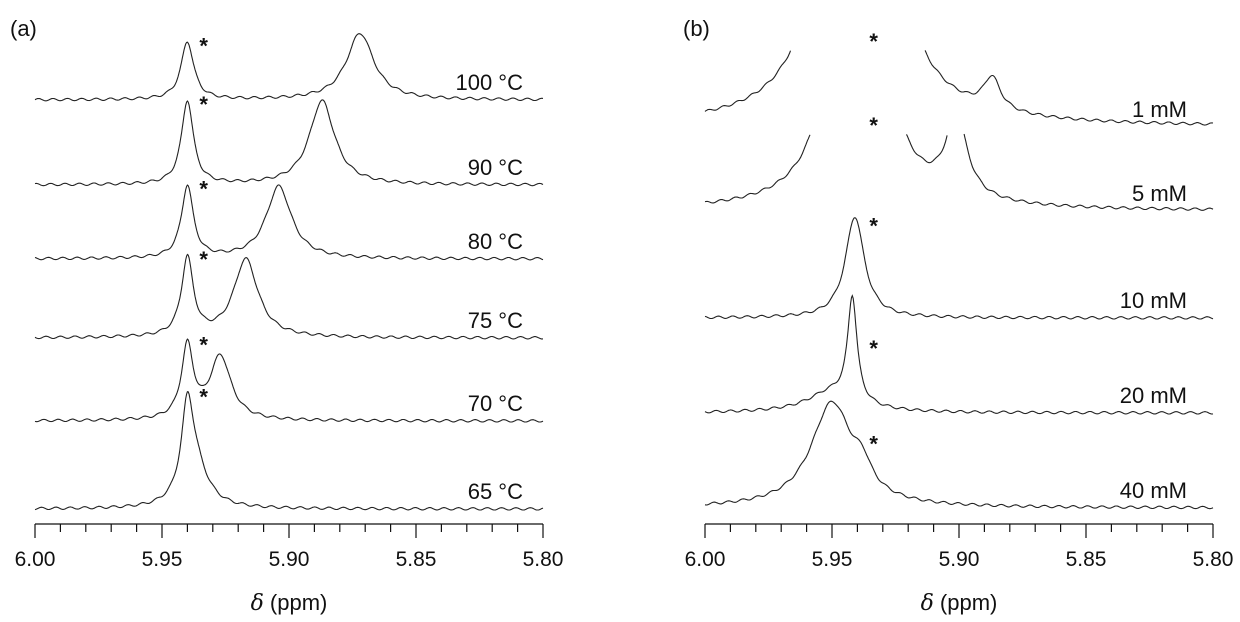  I want to click on series-label: 90 °C, so click(495, 167).